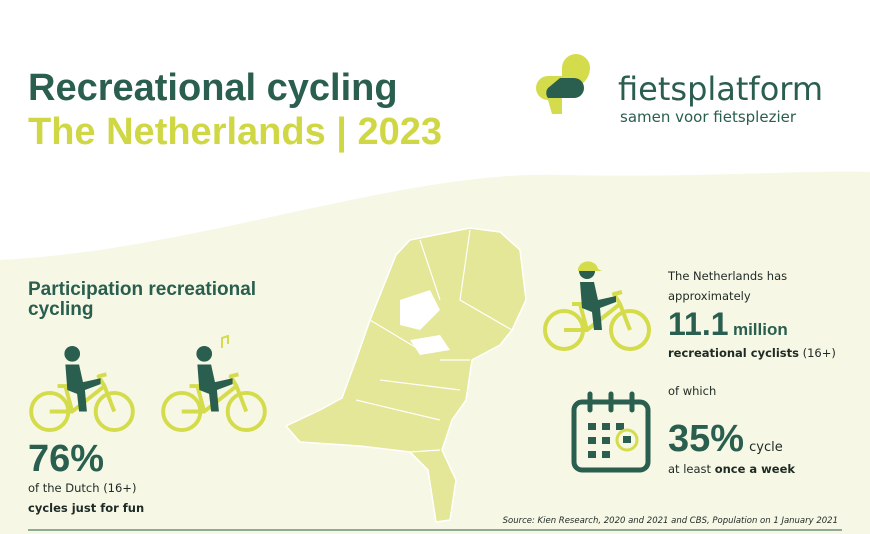 Image resolution: width=870 pixels, height=534 pixels. Describe the element at coordinates (733, 353) in the screenshot. I see `cyclists-label: recreational cyclists` at that location.